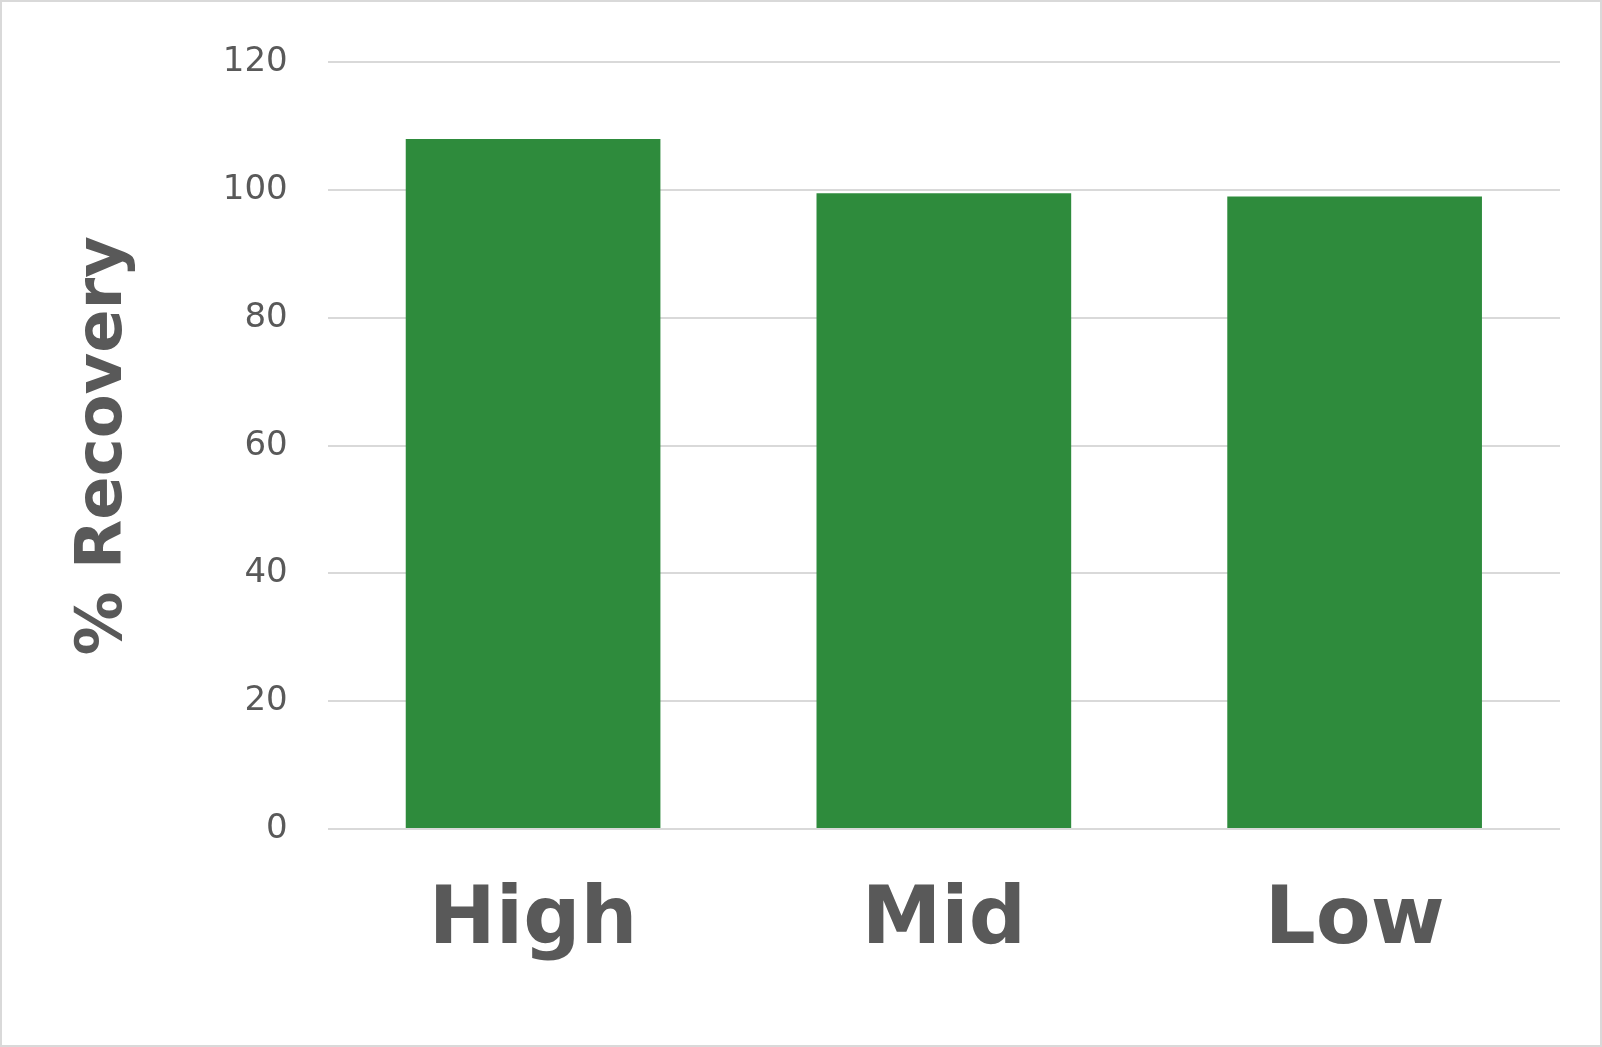 The image size is (1602, 1047). Describe the element at coordinates (266, 314) in the screenshot. I see `y-tick-label: 80` at that location.